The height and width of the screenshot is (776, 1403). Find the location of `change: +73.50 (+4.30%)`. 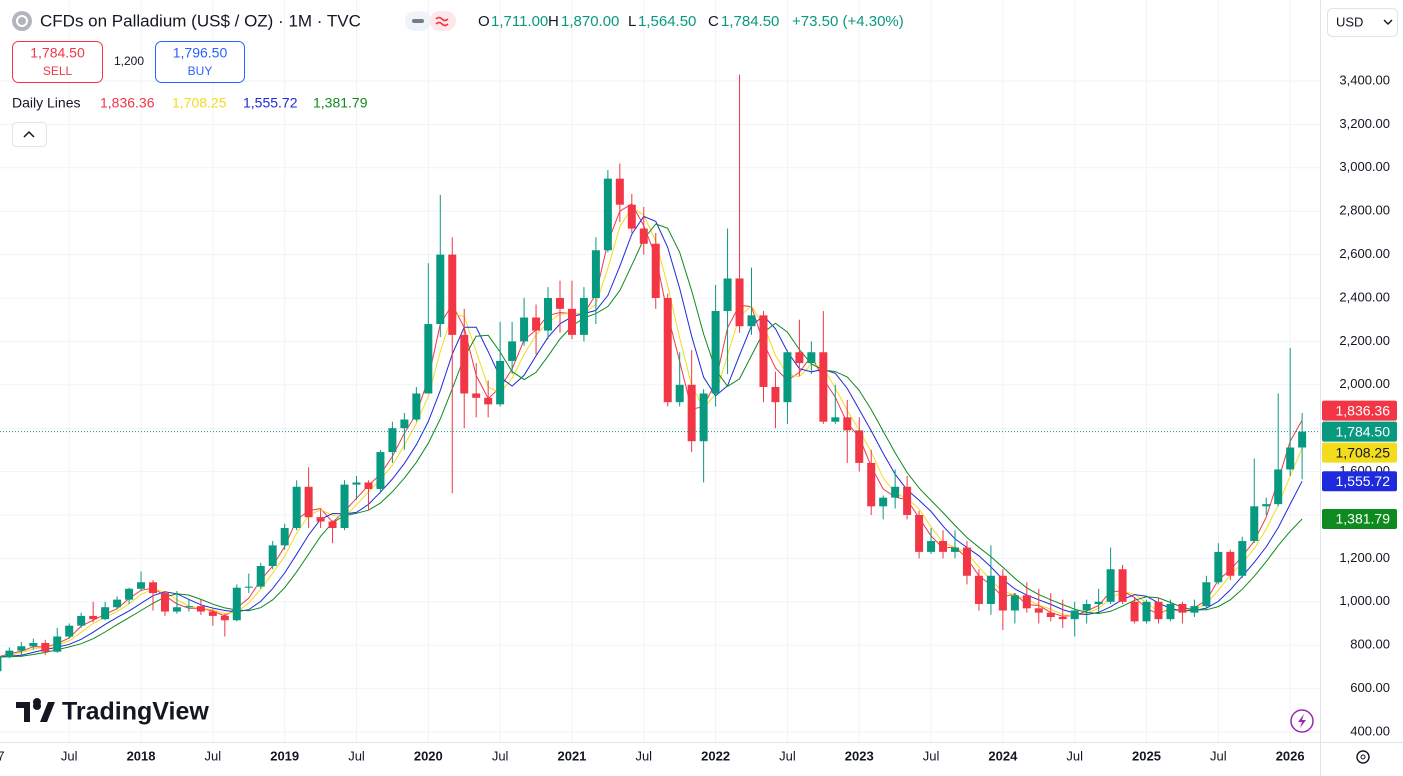

change: +73.50 (+4.30%) is located at coordinates (848, 21).